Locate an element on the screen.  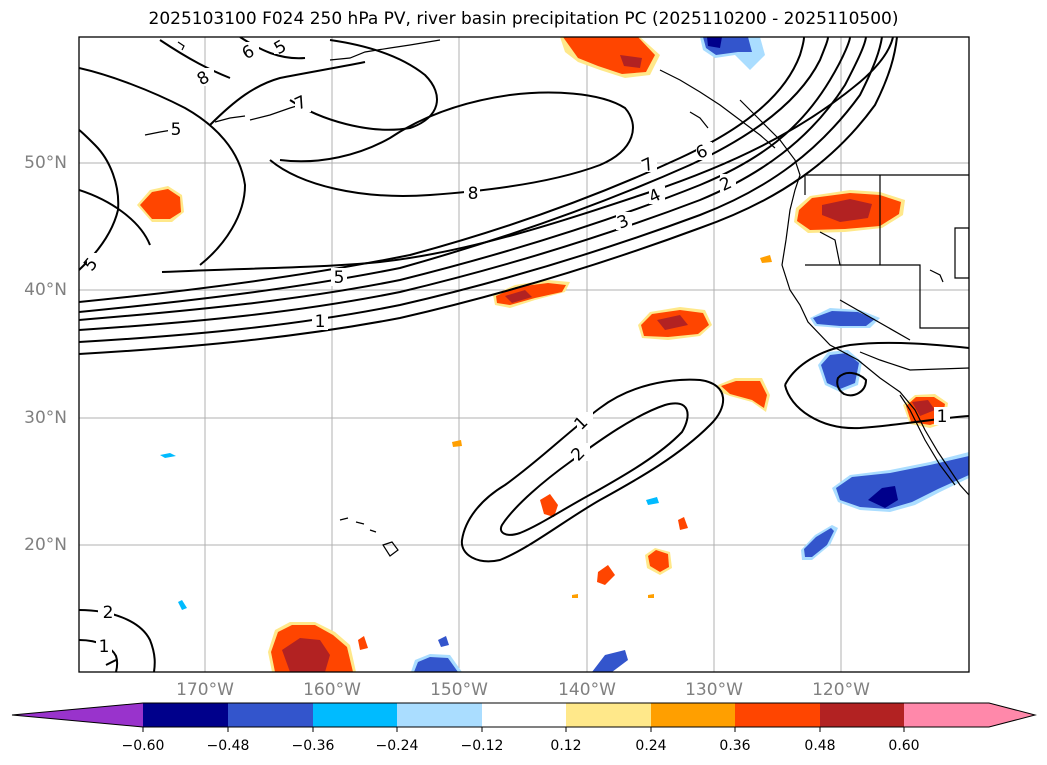
lon-label: 130°W is located at coordinates (714, 690).